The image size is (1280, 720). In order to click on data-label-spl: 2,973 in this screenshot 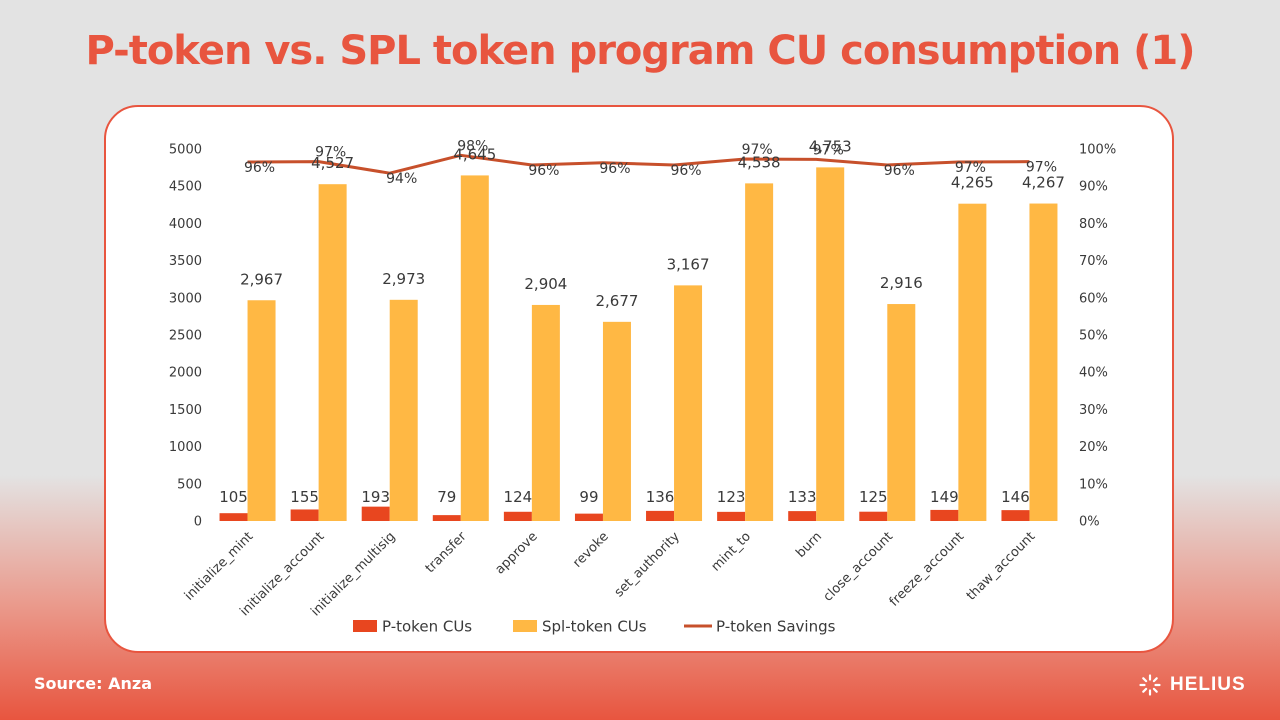, I will do `click(403, 279)`.